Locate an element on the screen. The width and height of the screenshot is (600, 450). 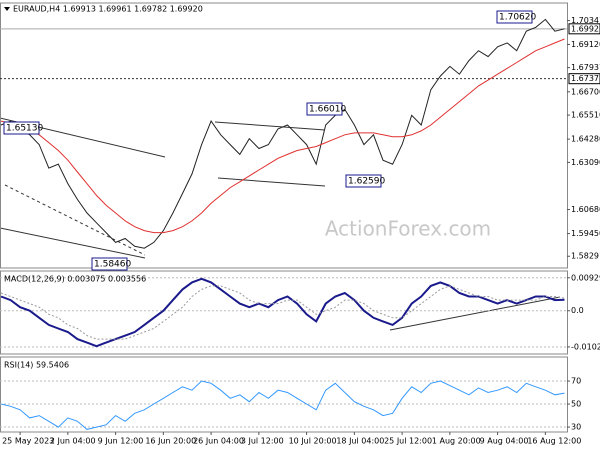
x-tick-label: 25 Jul 12:00 is located at coordinates (408, 441).